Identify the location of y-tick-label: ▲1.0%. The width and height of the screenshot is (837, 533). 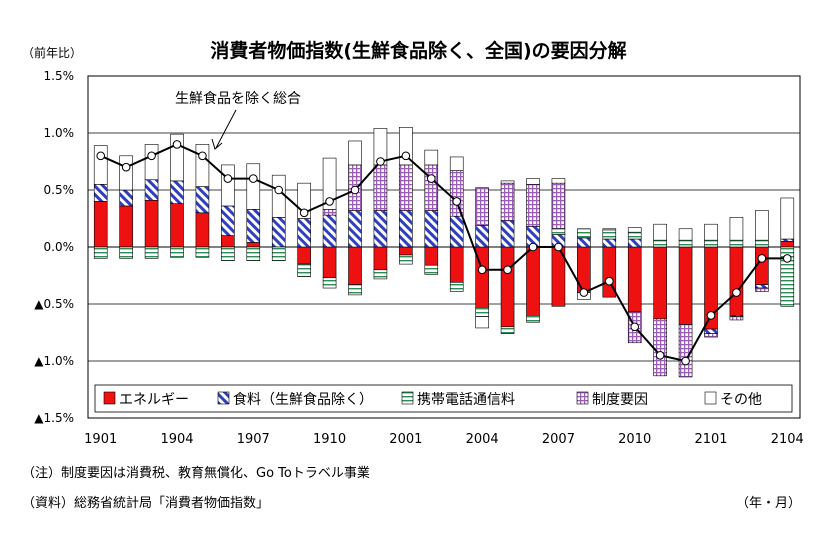
(54, 361).